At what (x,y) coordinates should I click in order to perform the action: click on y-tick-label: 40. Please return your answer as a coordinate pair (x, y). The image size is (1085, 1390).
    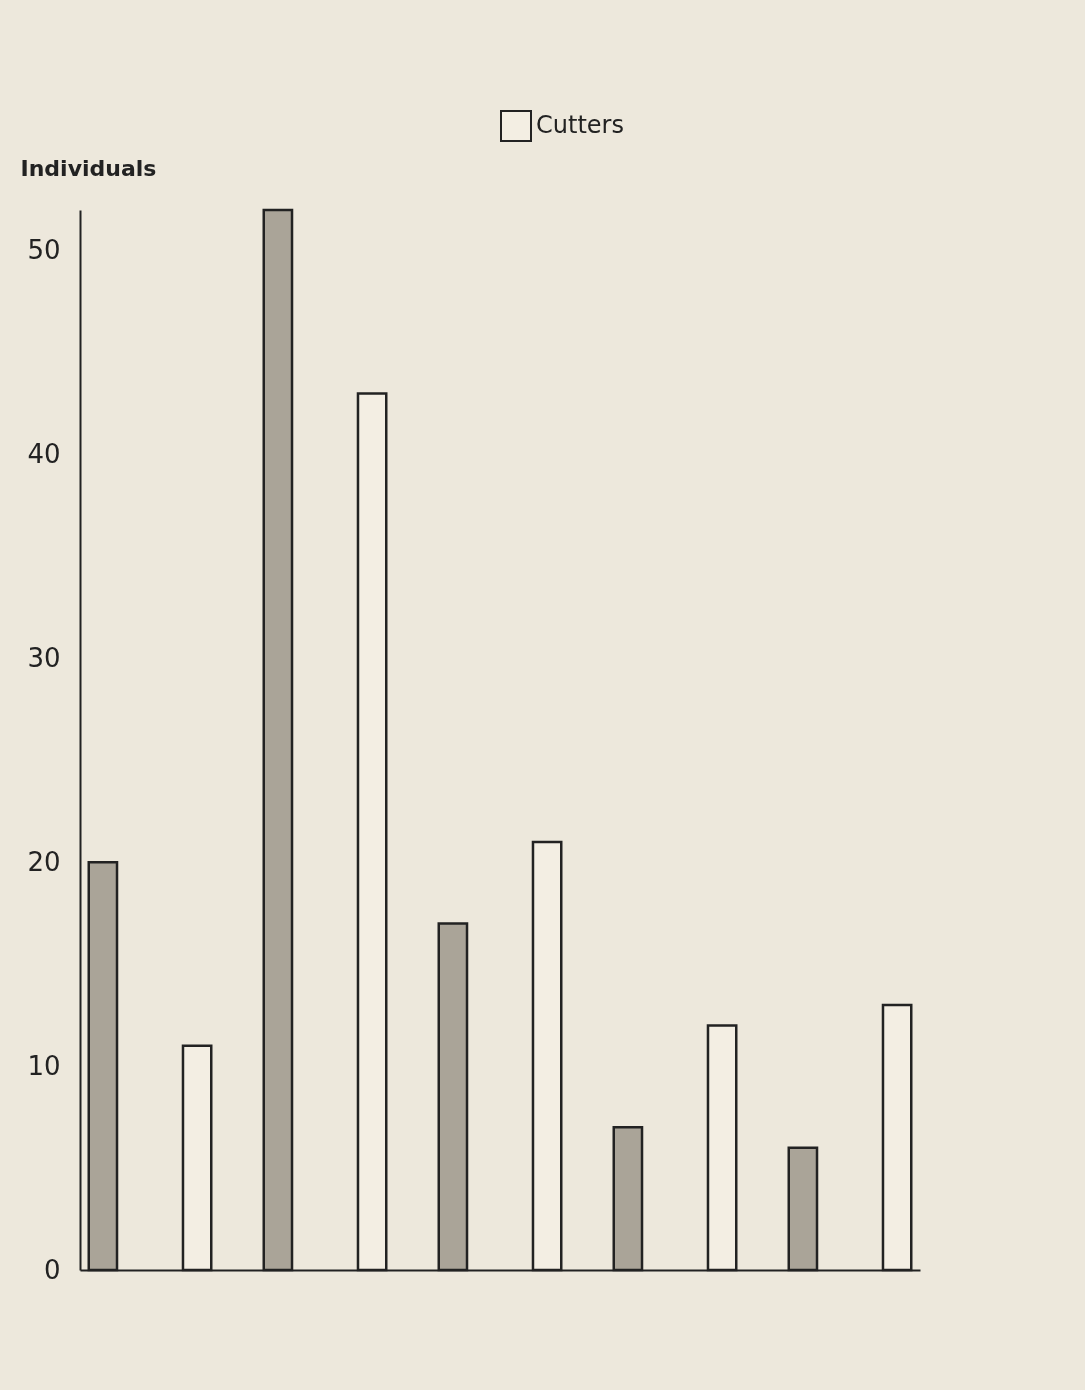
    Looking at the image, I should click on (44, 454).